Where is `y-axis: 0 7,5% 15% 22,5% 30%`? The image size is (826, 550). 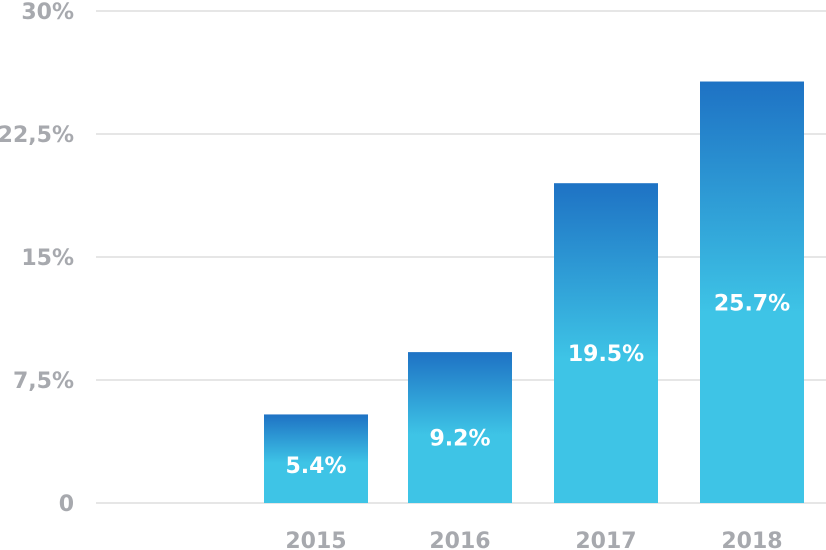 y-axis: 0 7,5% 15% 22,5% 30% is located at coordinates (37, 258).